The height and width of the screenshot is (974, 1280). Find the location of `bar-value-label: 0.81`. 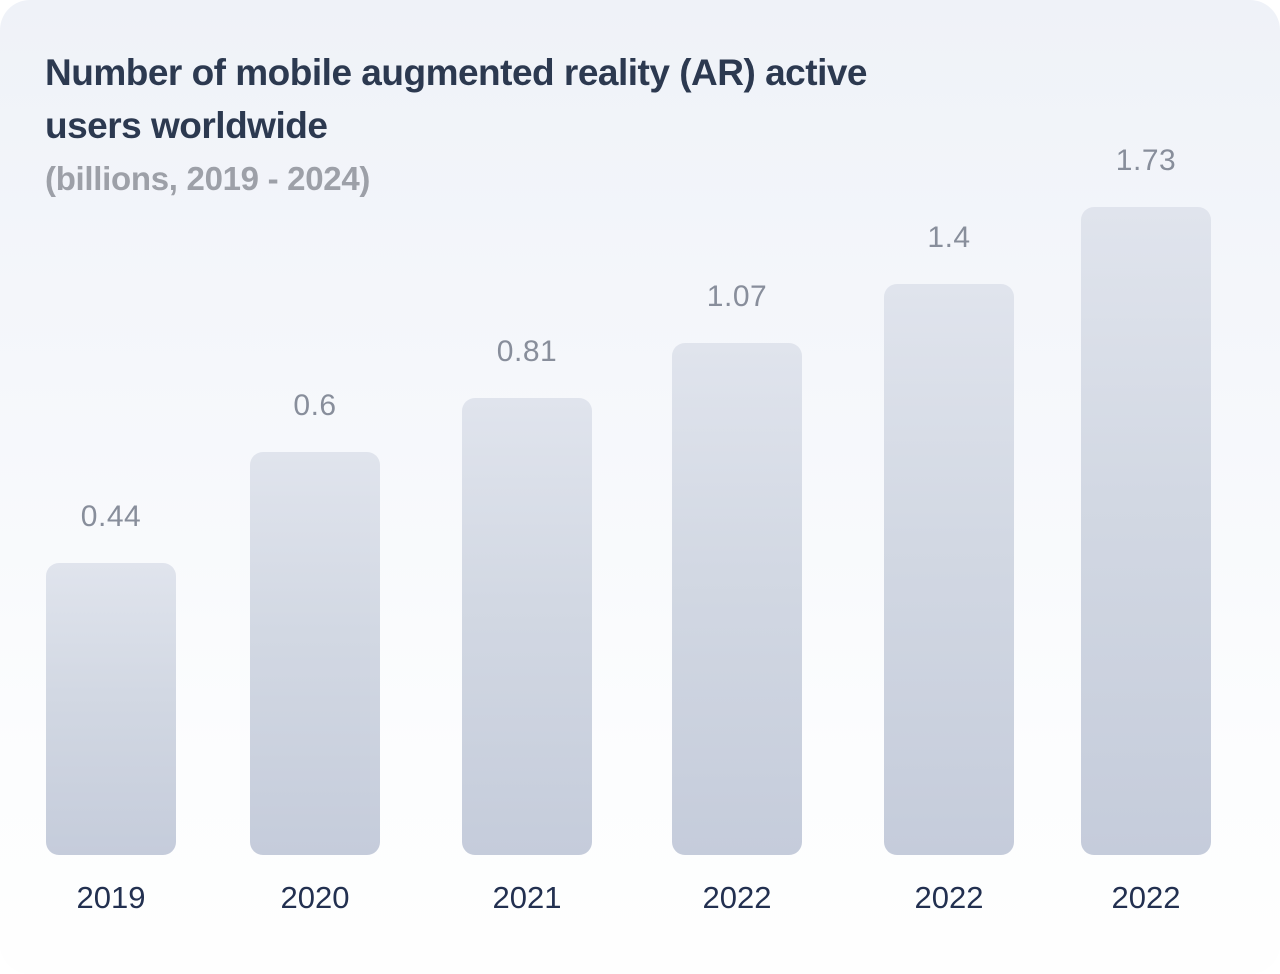

bar-value-label: 0.81 is located at coordinates (527, 351).